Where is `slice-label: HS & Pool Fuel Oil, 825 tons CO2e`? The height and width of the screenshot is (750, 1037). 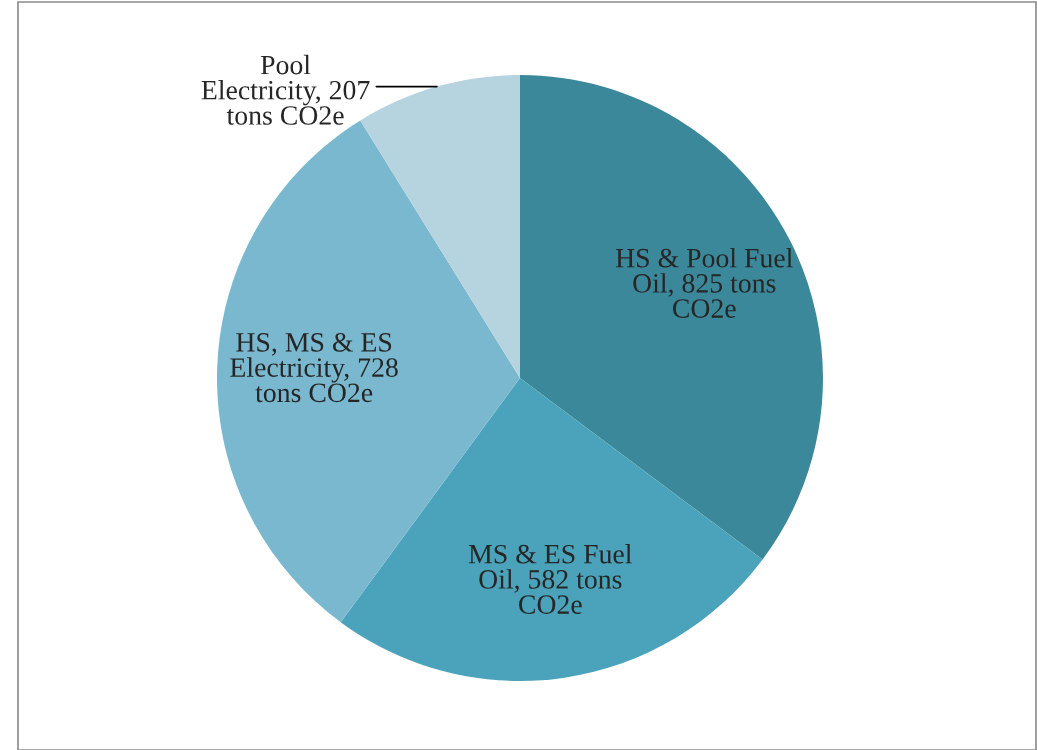
slice-label: HS & Pool Fuel Oil, 825 tons CO2e is located at coordinates (704, 282).